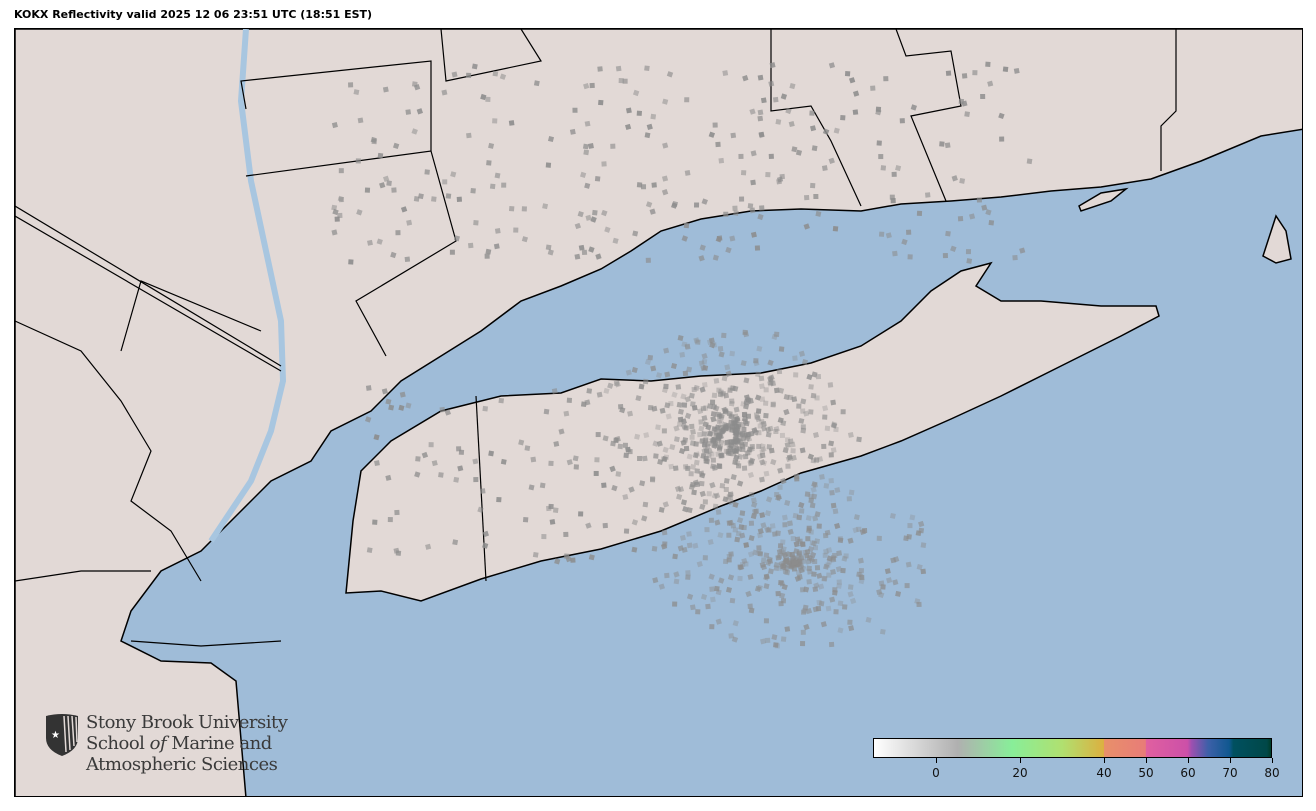  What do you see at coordinates (62, 735) in the screenshot?
I see `shield-logo-icon: ★` at bounding box center [62, 735].